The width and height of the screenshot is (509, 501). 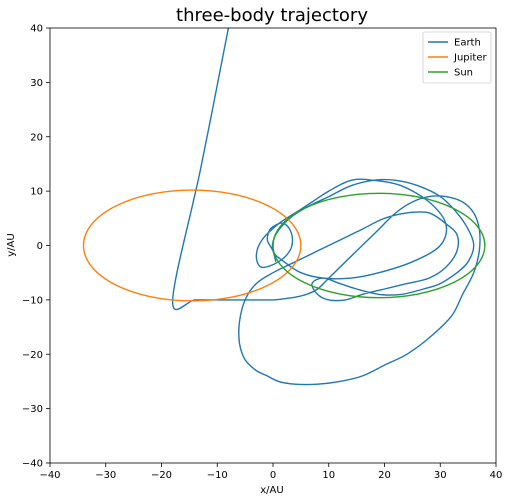 I want to click on x-tick-label: 20, so click(x=384, y=475).